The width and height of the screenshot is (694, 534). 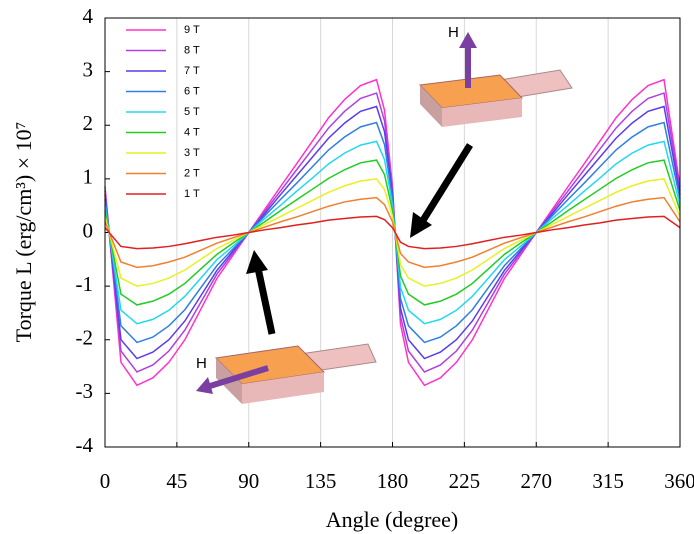 What do you see at coordinates (88, 123) in the screenshot?
I see `y-tick-label: 2` at bounding box center [88, 123].